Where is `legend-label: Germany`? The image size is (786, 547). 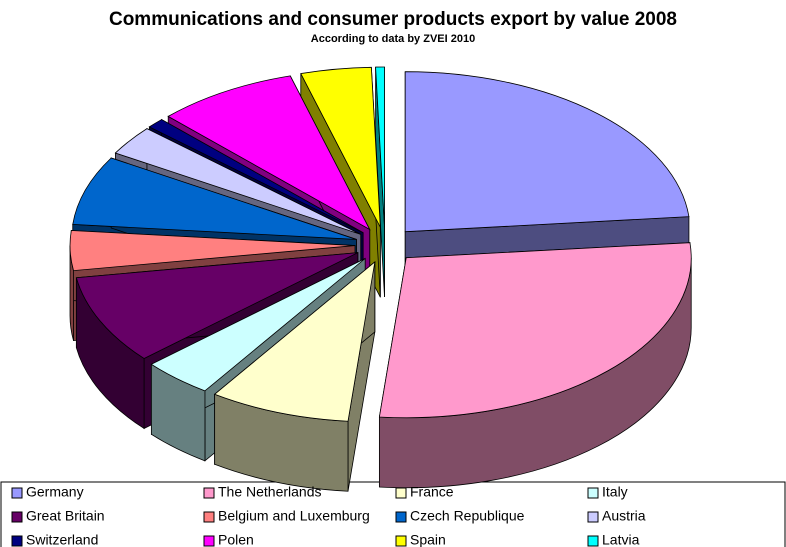 legend-label: Germany is located at coordinates (55, 492).